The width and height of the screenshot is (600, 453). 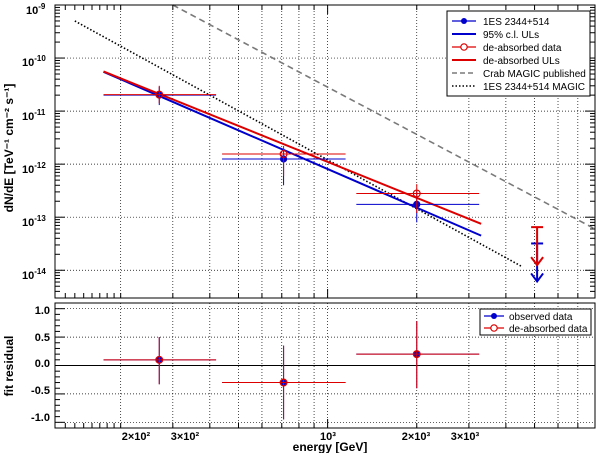 I want to click on legend-entry-crab: Crab MAGIC published, so click(x=519, y=74).